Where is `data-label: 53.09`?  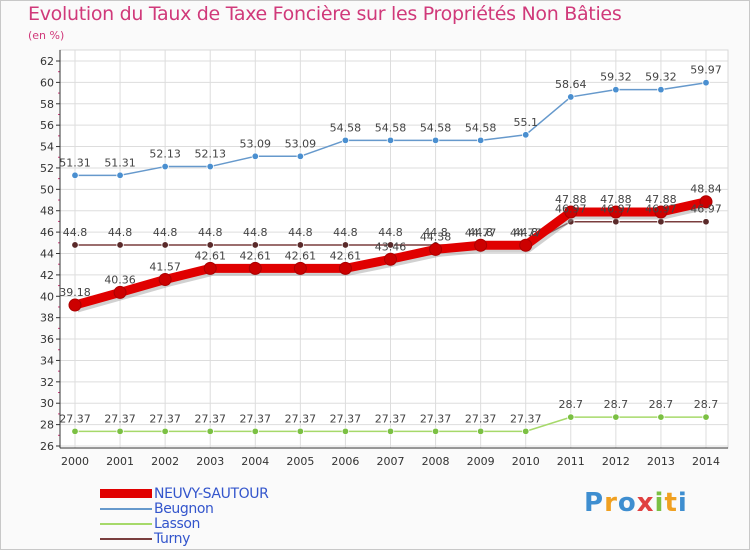
data-label: 53.09 is located at coordinates (301, 143).